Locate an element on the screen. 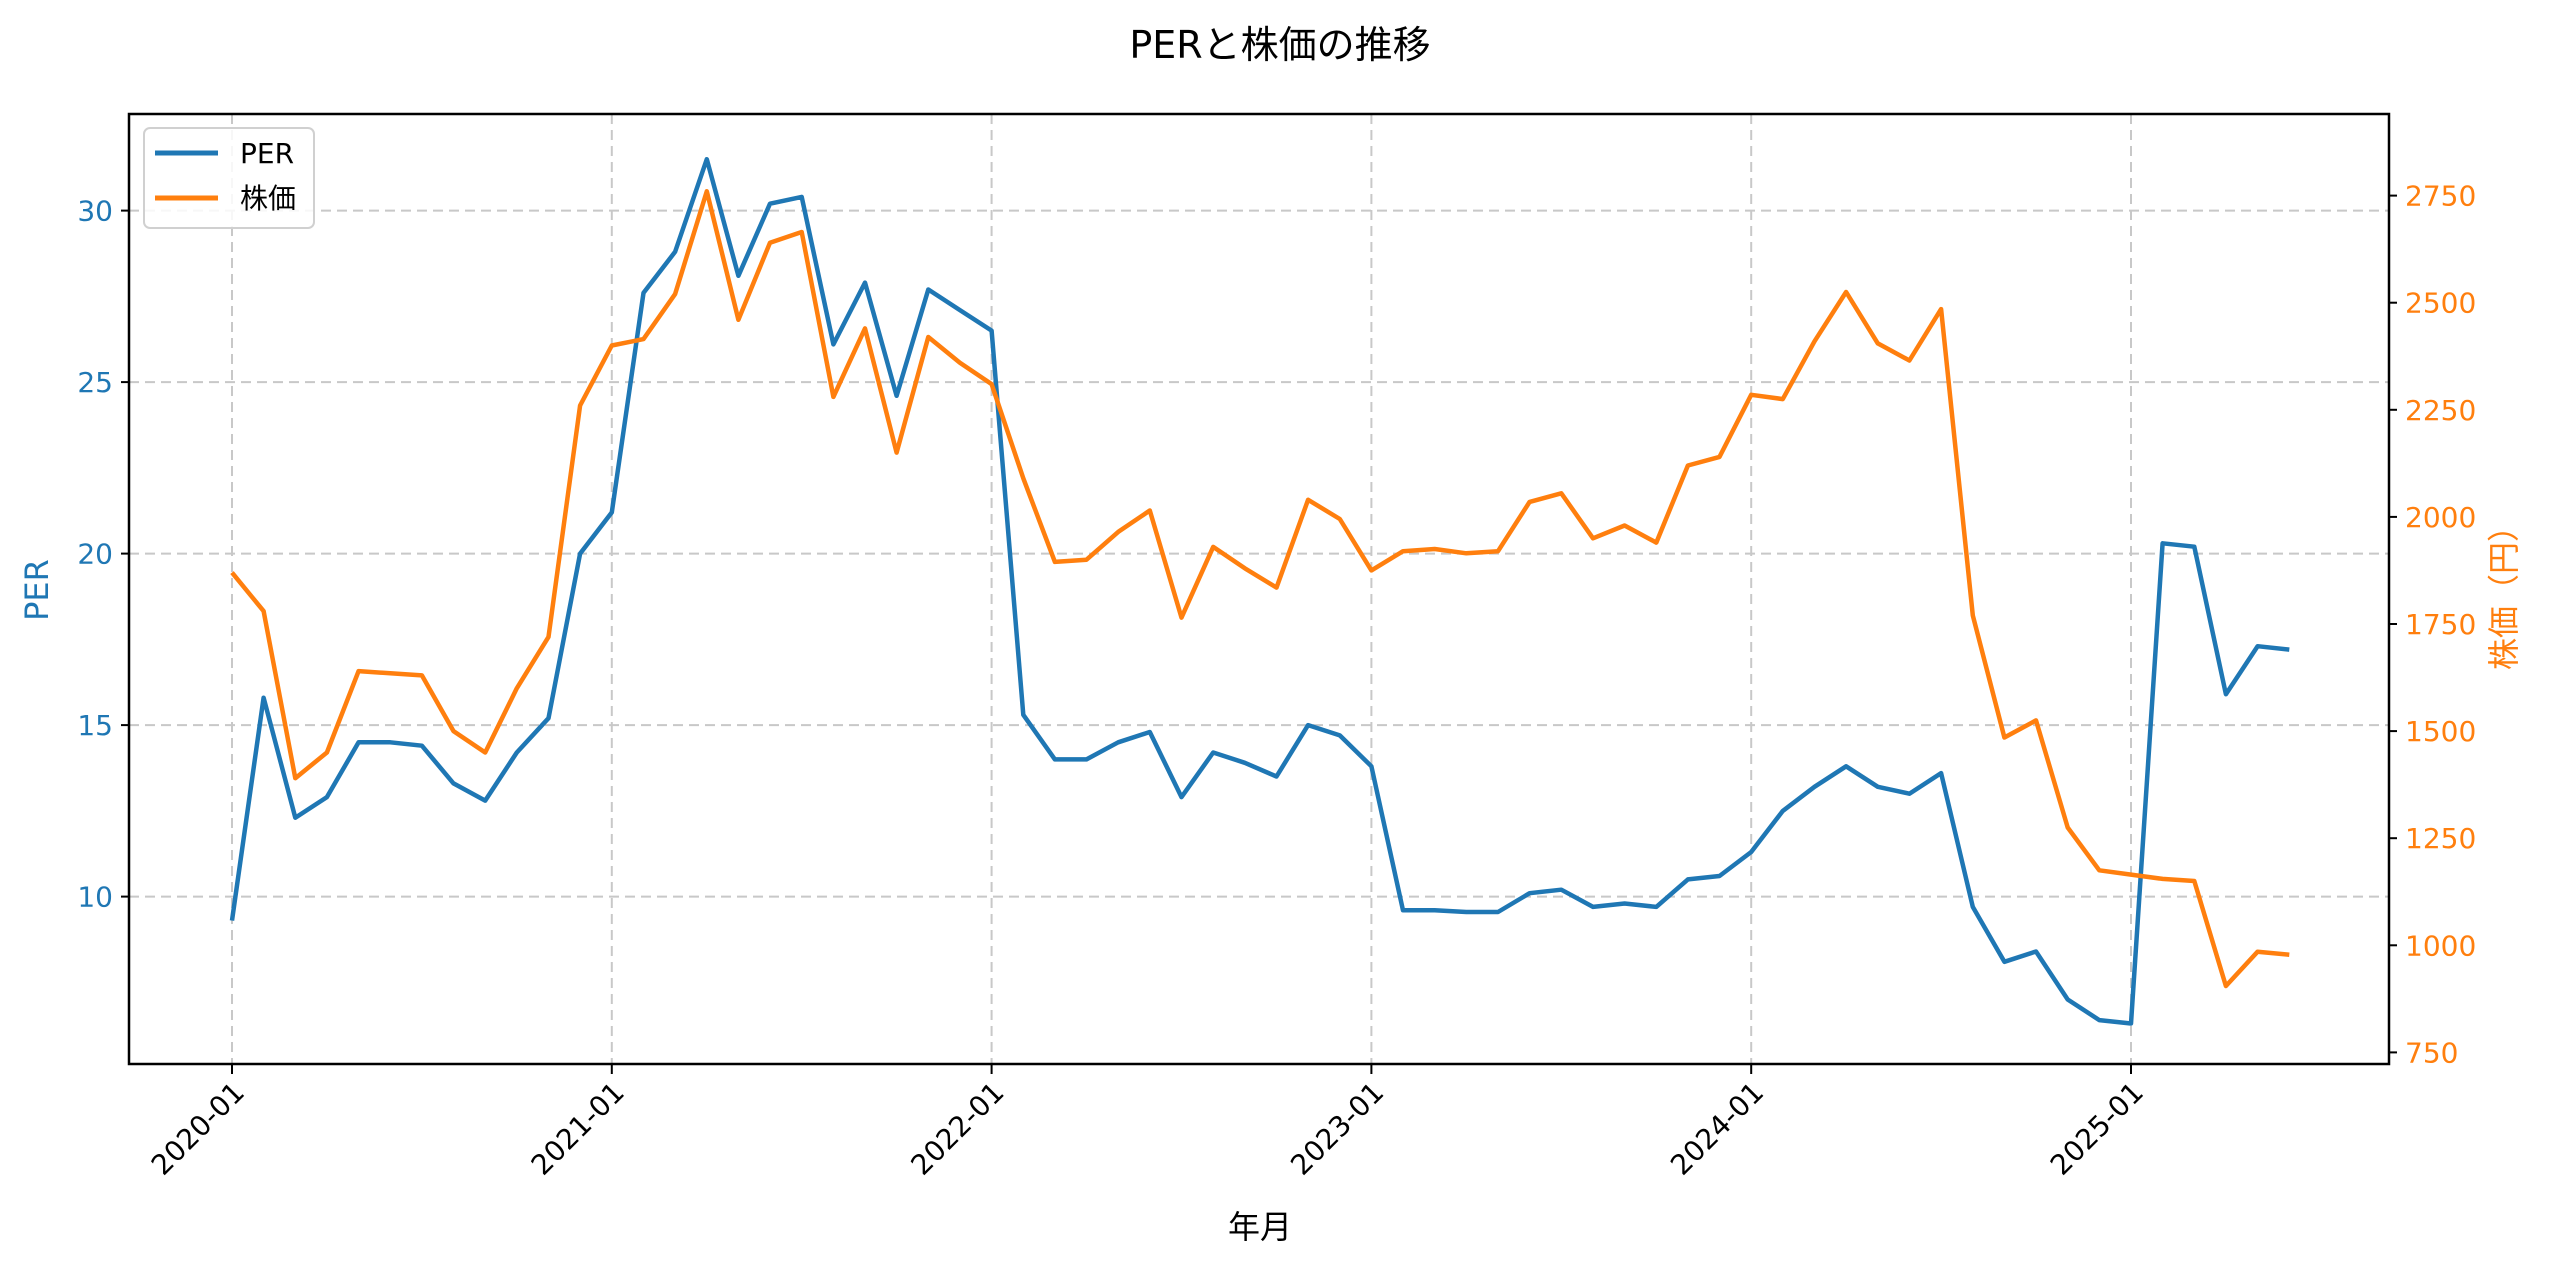 This screenshot has width=2560, height=1269. legend-label-price: 株価 is located at coordinates (268, 198).